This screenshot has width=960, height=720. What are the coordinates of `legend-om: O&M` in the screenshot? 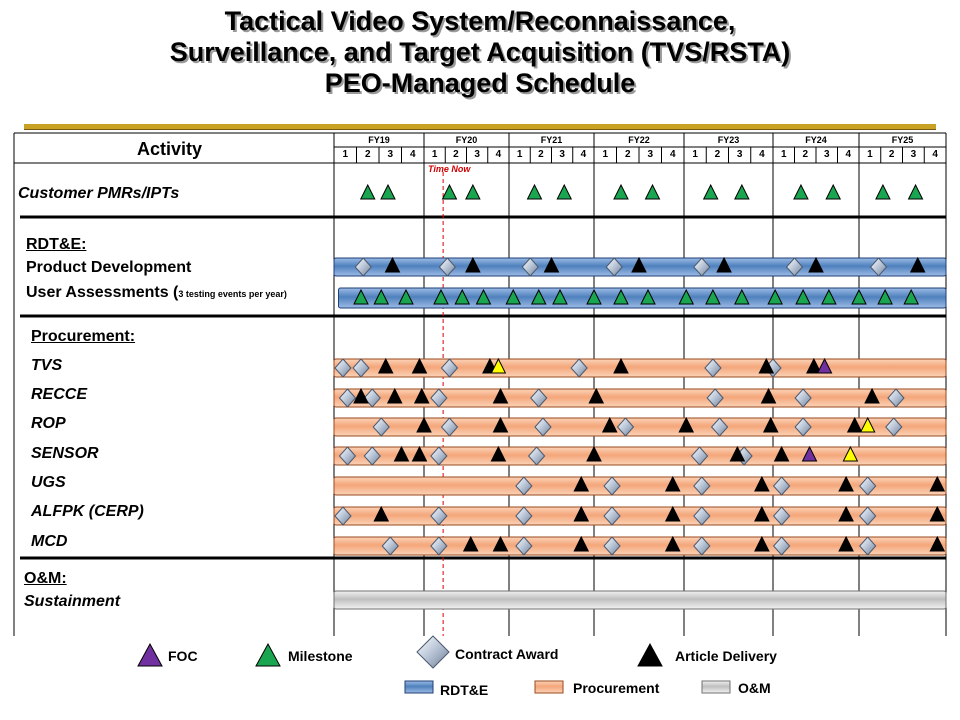 It's located at (754, 688).